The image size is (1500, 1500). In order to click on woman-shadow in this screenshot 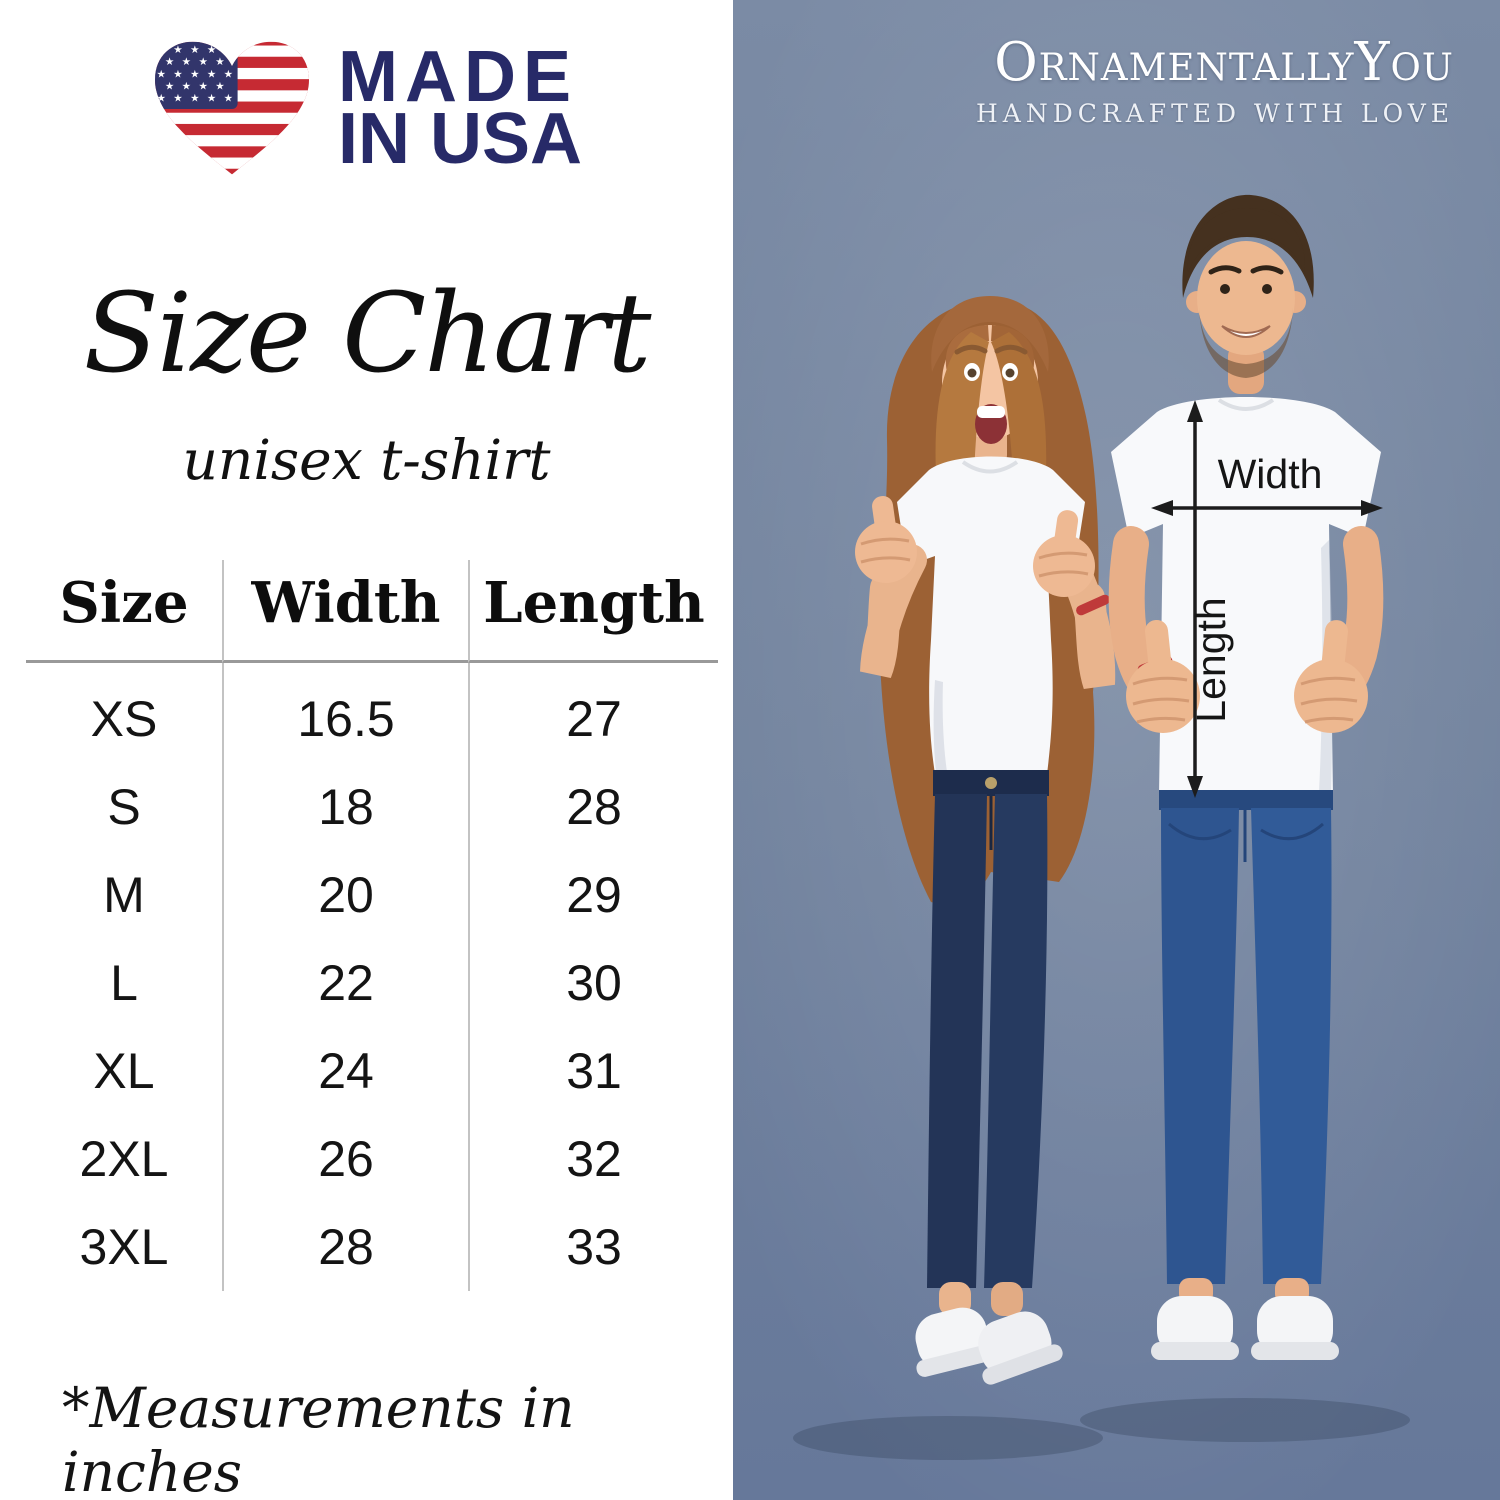, I will do `click(948, 1438)`.